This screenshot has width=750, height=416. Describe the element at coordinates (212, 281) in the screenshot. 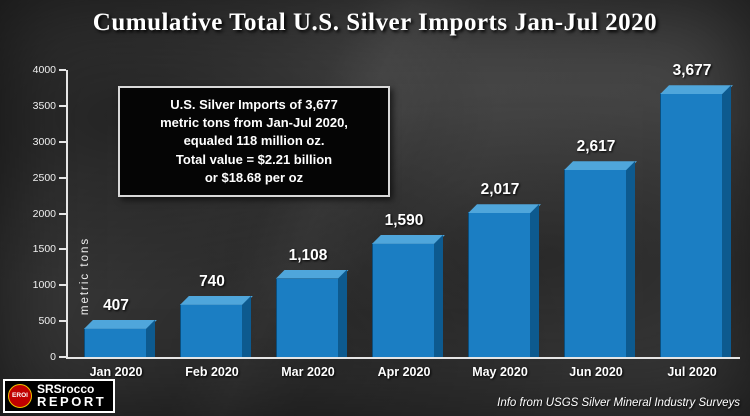

I see `bar-value-label: 740` at that location.